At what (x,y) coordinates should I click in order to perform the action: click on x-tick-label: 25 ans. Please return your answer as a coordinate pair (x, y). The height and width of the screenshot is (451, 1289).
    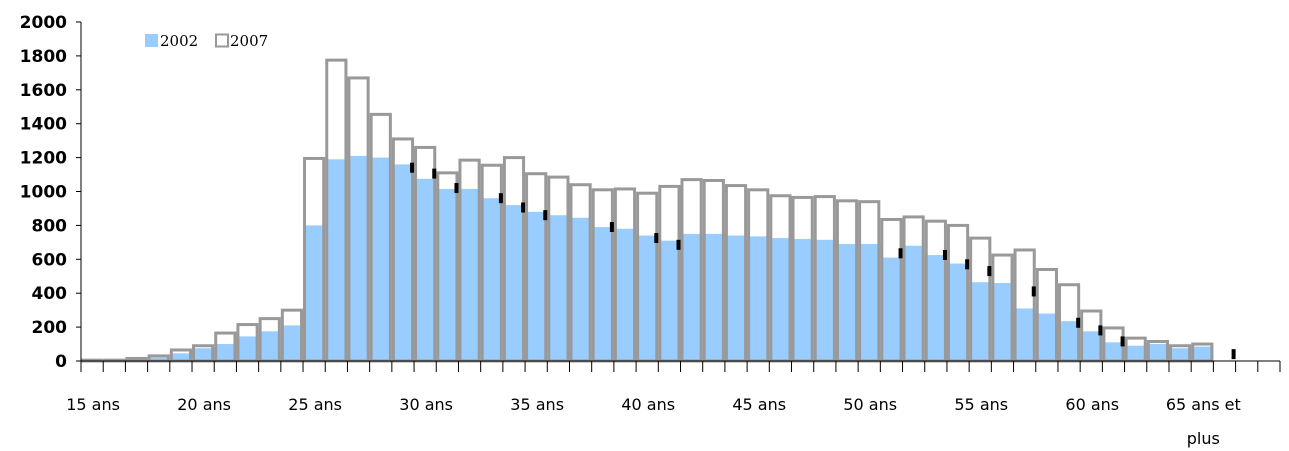
    Looking at the image, I should click on (315, 404).